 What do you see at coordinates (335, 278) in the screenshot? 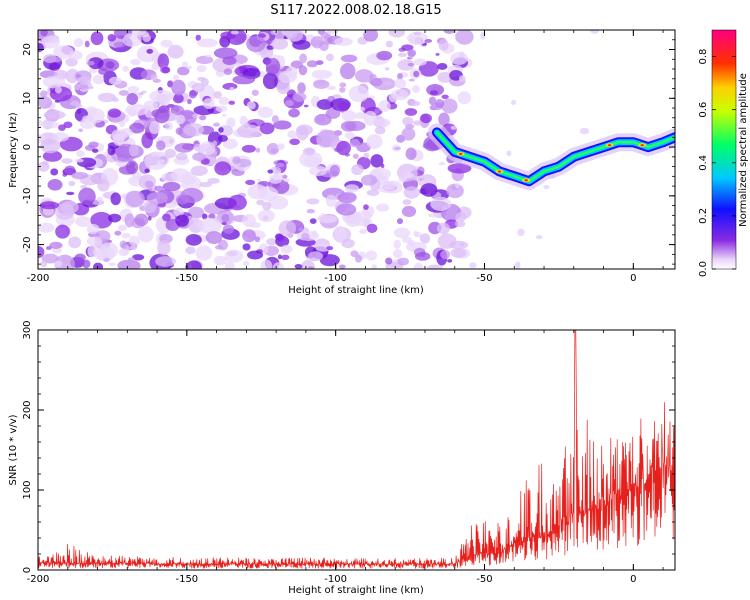
I see `x-tick-label: -100` at bounding box center [335, 278].